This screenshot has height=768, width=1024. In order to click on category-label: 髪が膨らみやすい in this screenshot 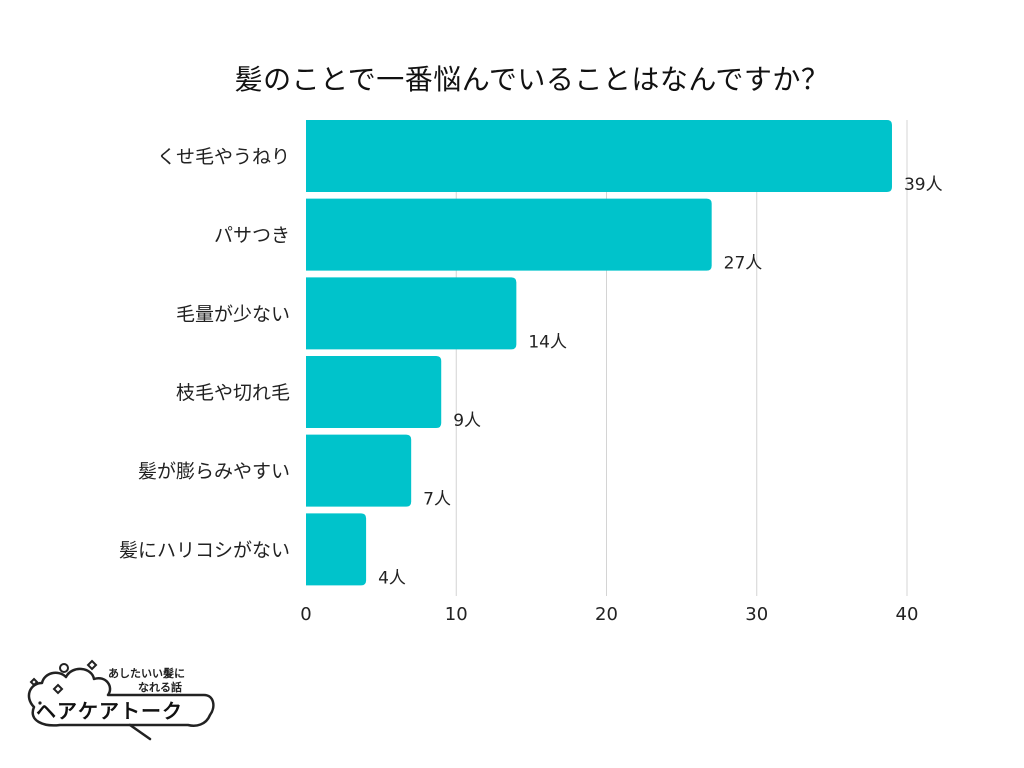, I will do `click(214, 472)`.